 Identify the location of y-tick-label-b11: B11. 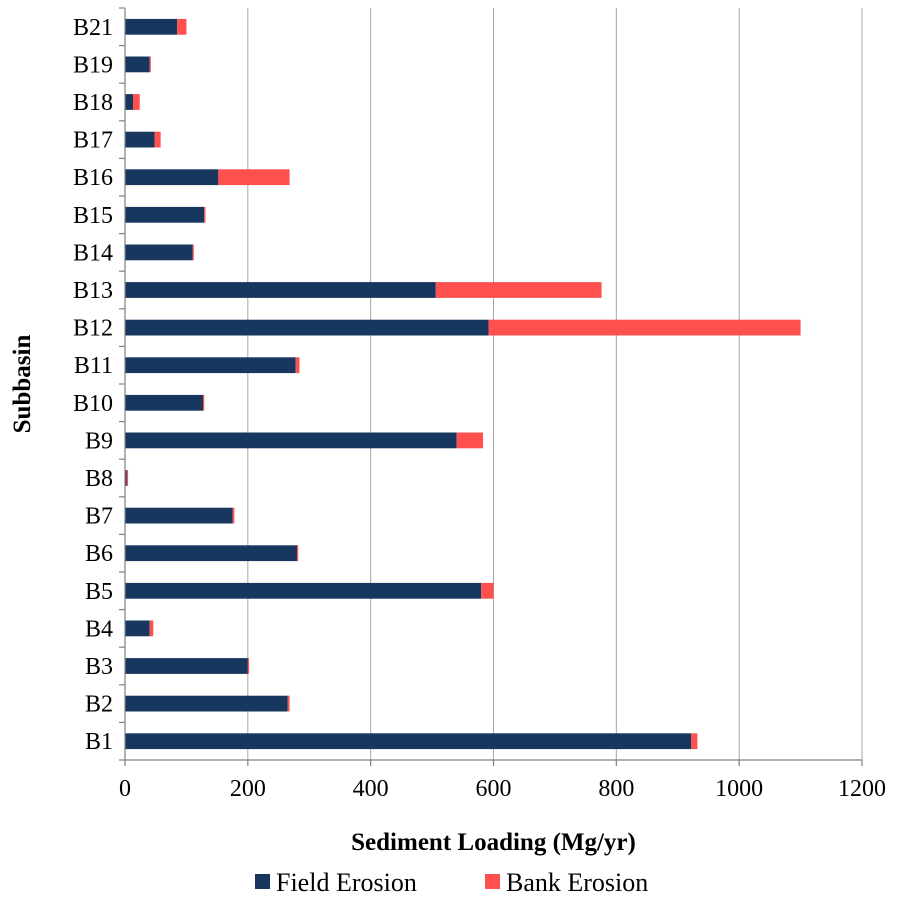
(93, 366).